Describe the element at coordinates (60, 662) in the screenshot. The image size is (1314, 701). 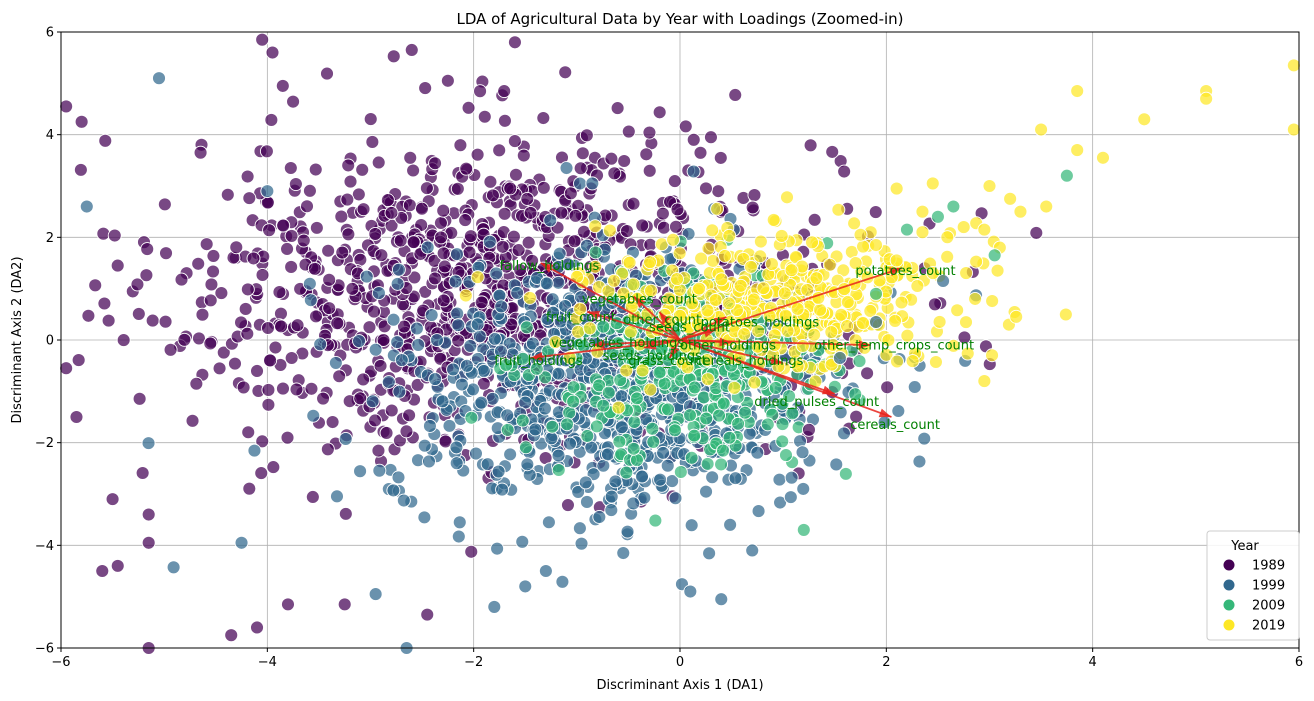
I see `x-tick-label: −6` at that location.